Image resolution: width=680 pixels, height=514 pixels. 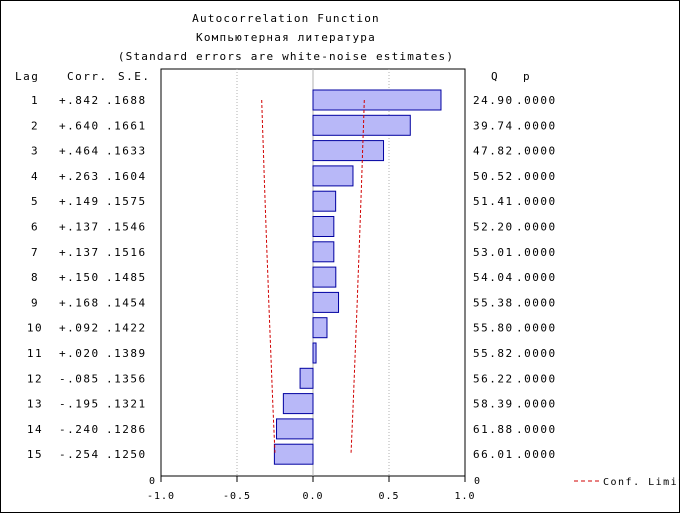 I want to click on q-value: 54.04, so click(x=493, y=277).